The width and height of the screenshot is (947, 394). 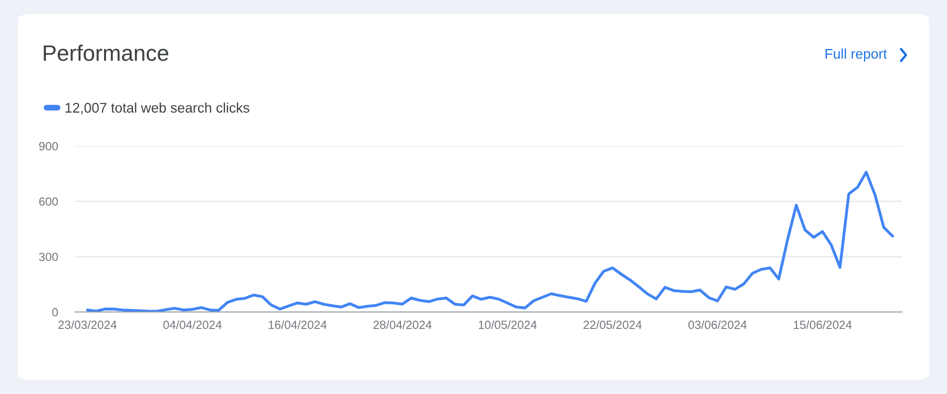 What do you see at coordinates (507, 325) in the screenshot?
I see `x-tick-label: 10/05/2024` at bounding box center [507, 325].